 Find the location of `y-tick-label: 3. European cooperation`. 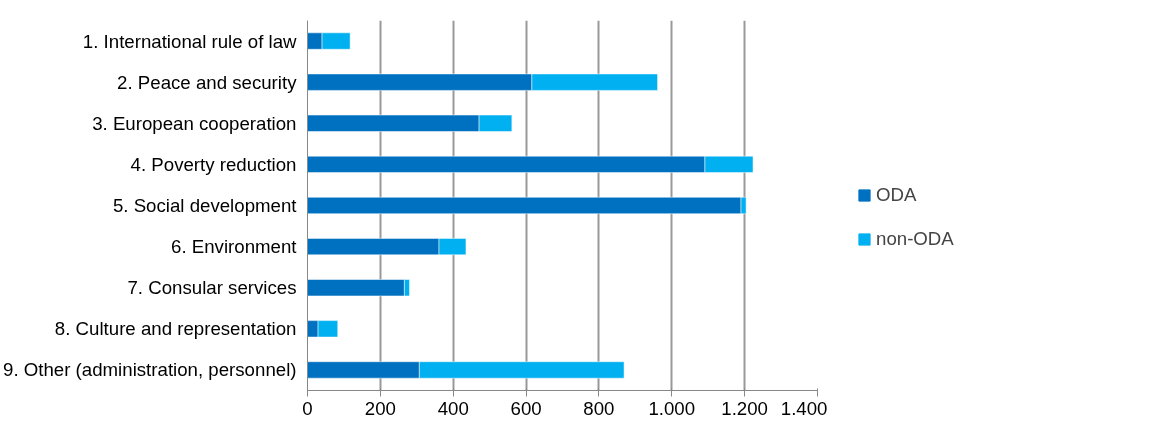

y-tick-label: 3. European cooperation is located at coordinates (194, 123).